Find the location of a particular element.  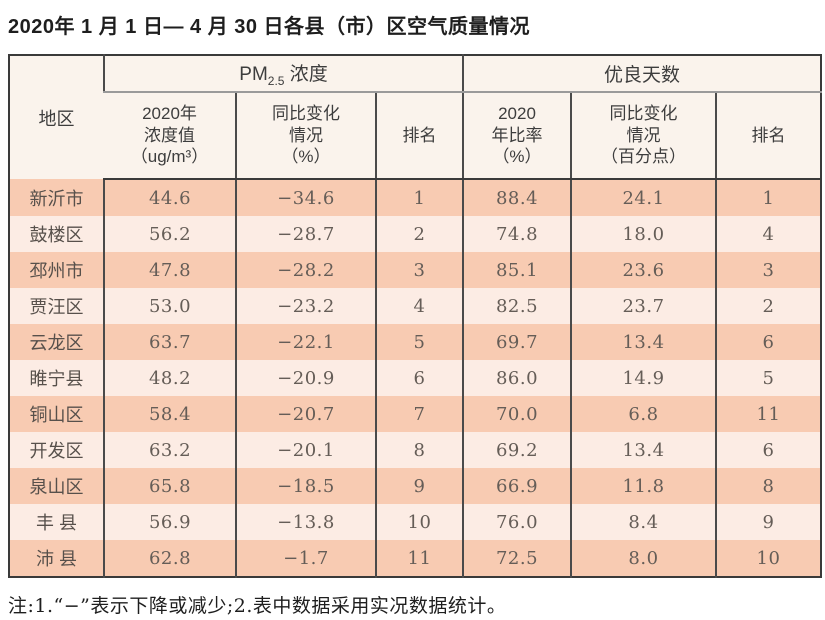

table-row: 铜山区 58.4 −20.7 7 70.0 6.8 11 is located at coordinates (415, 414).